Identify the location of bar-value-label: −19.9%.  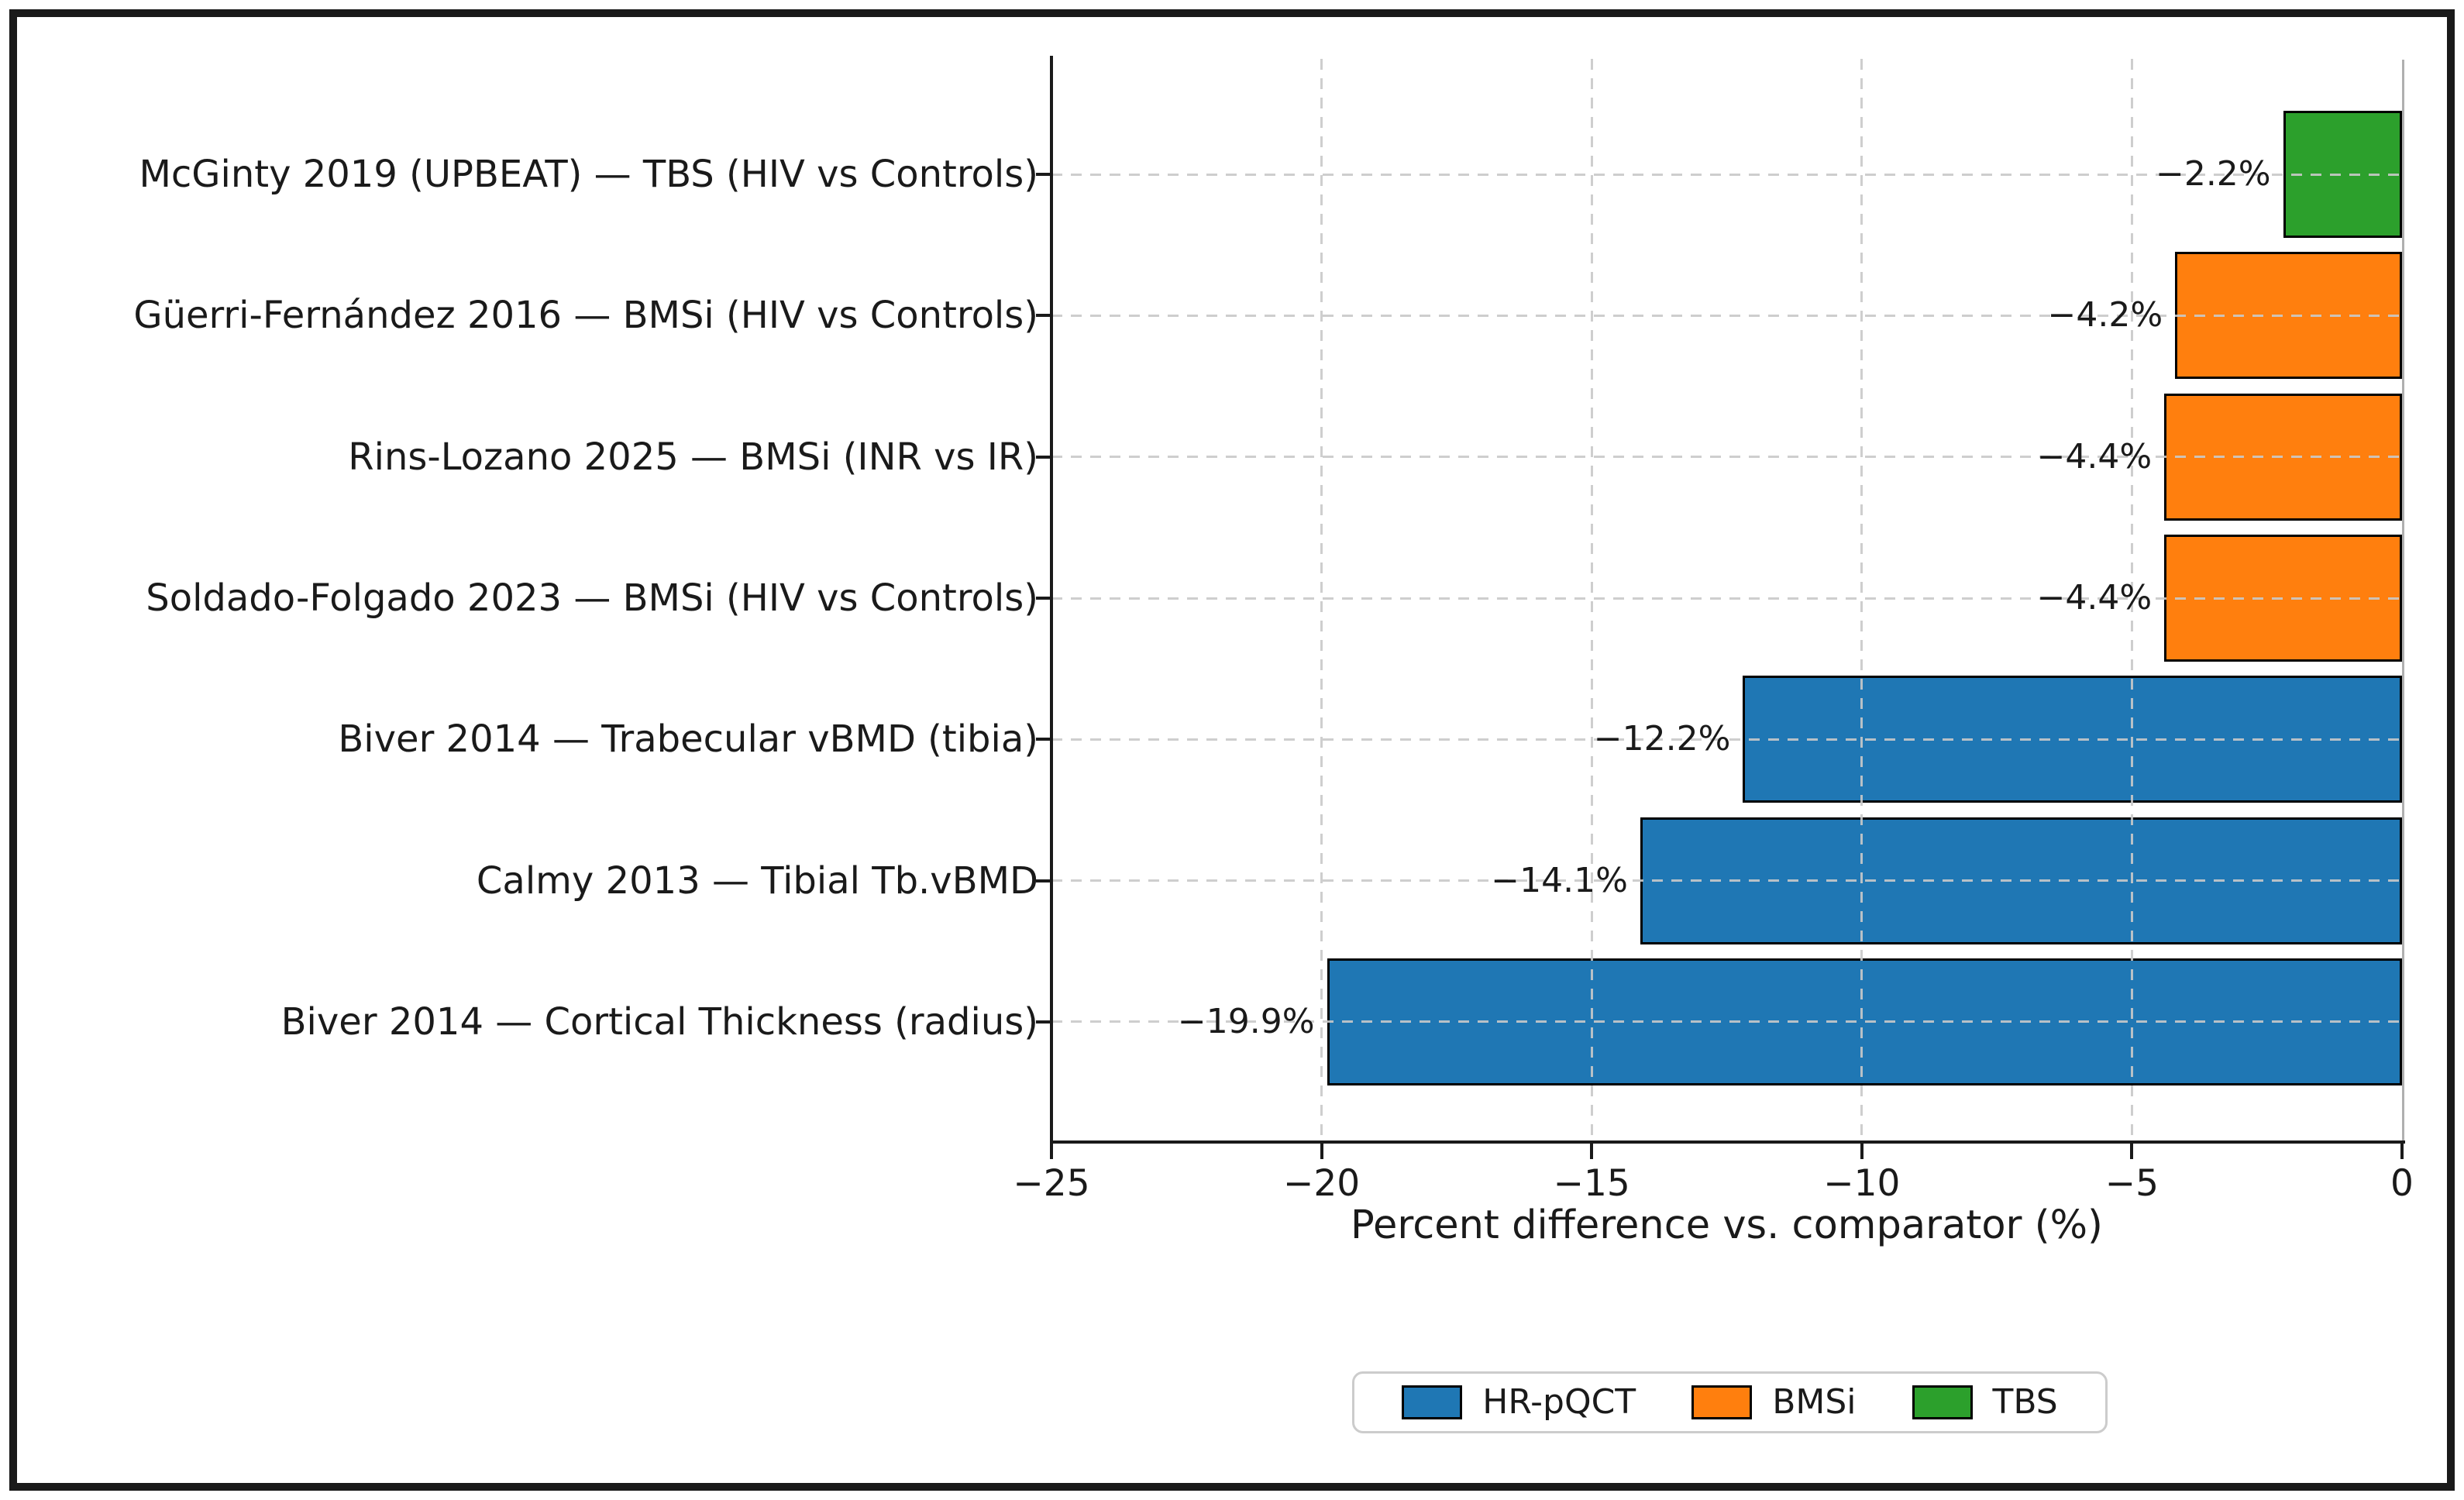
(1246, 1021).